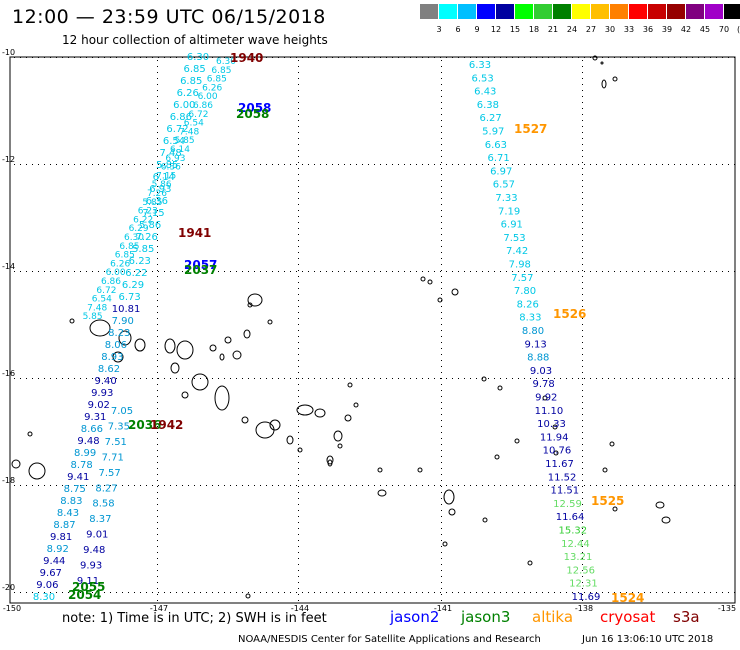 The width and height of the screenshot is (740, 650). What do you see at coordinates (102, 300) in the screenshot?
I see `wave-height-value: 6.54` at bounding box center [102, 300].